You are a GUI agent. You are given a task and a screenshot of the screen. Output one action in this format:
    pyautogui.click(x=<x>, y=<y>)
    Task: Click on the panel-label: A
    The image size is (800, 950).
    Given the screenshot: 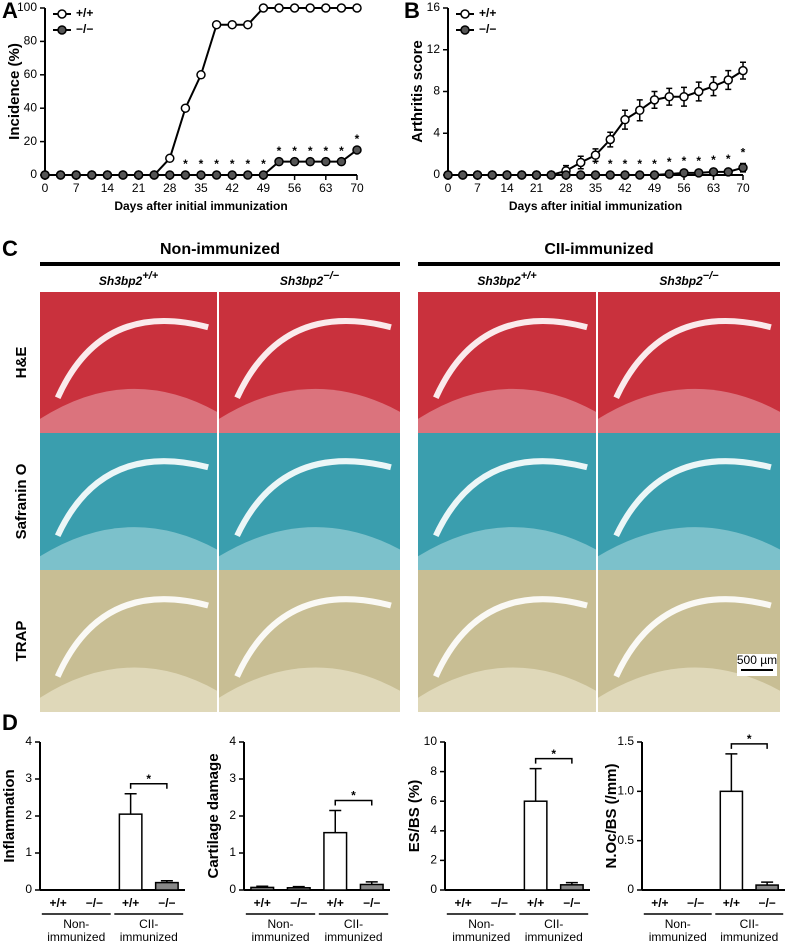 What is the action you would take?
    pyautogui.click(x=10, y=11)
    